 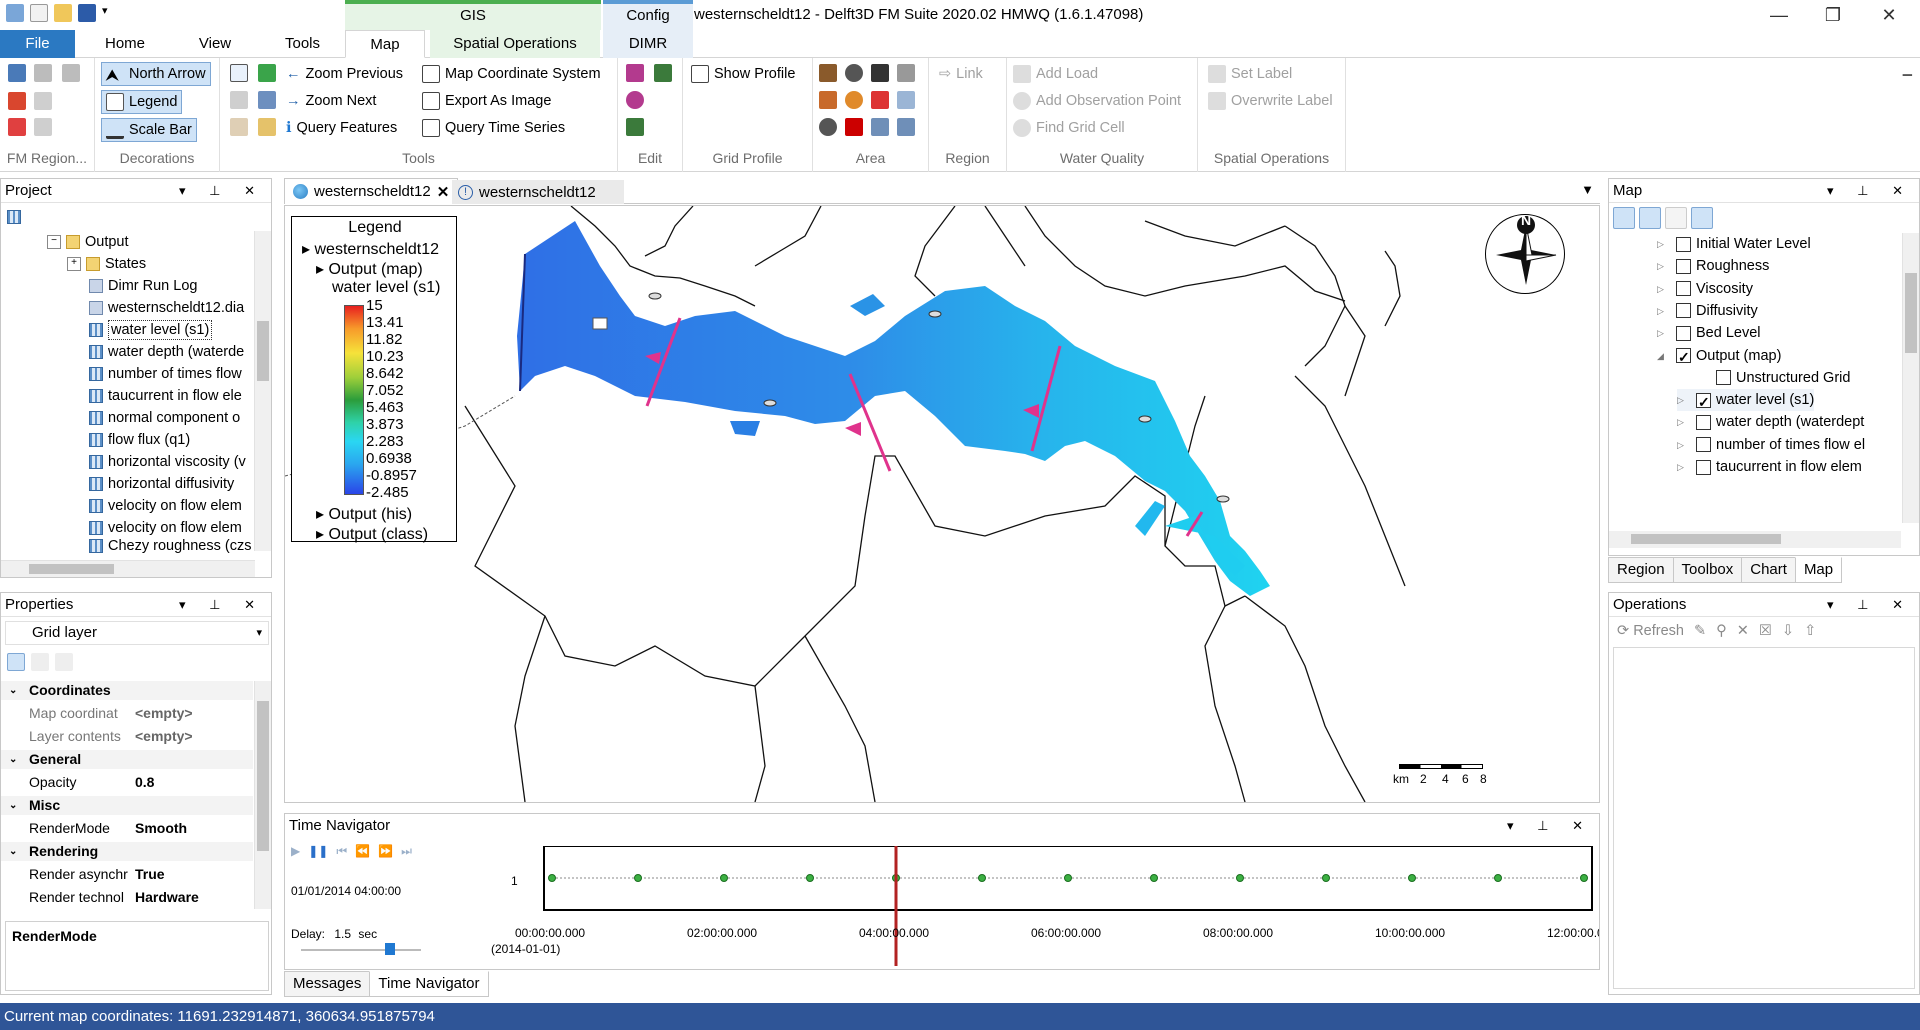 What do you see at coordinates (149, 130) in the screenshot?
I see `scale-bar-button: Scale Bar` at bounding box center [149, 130].